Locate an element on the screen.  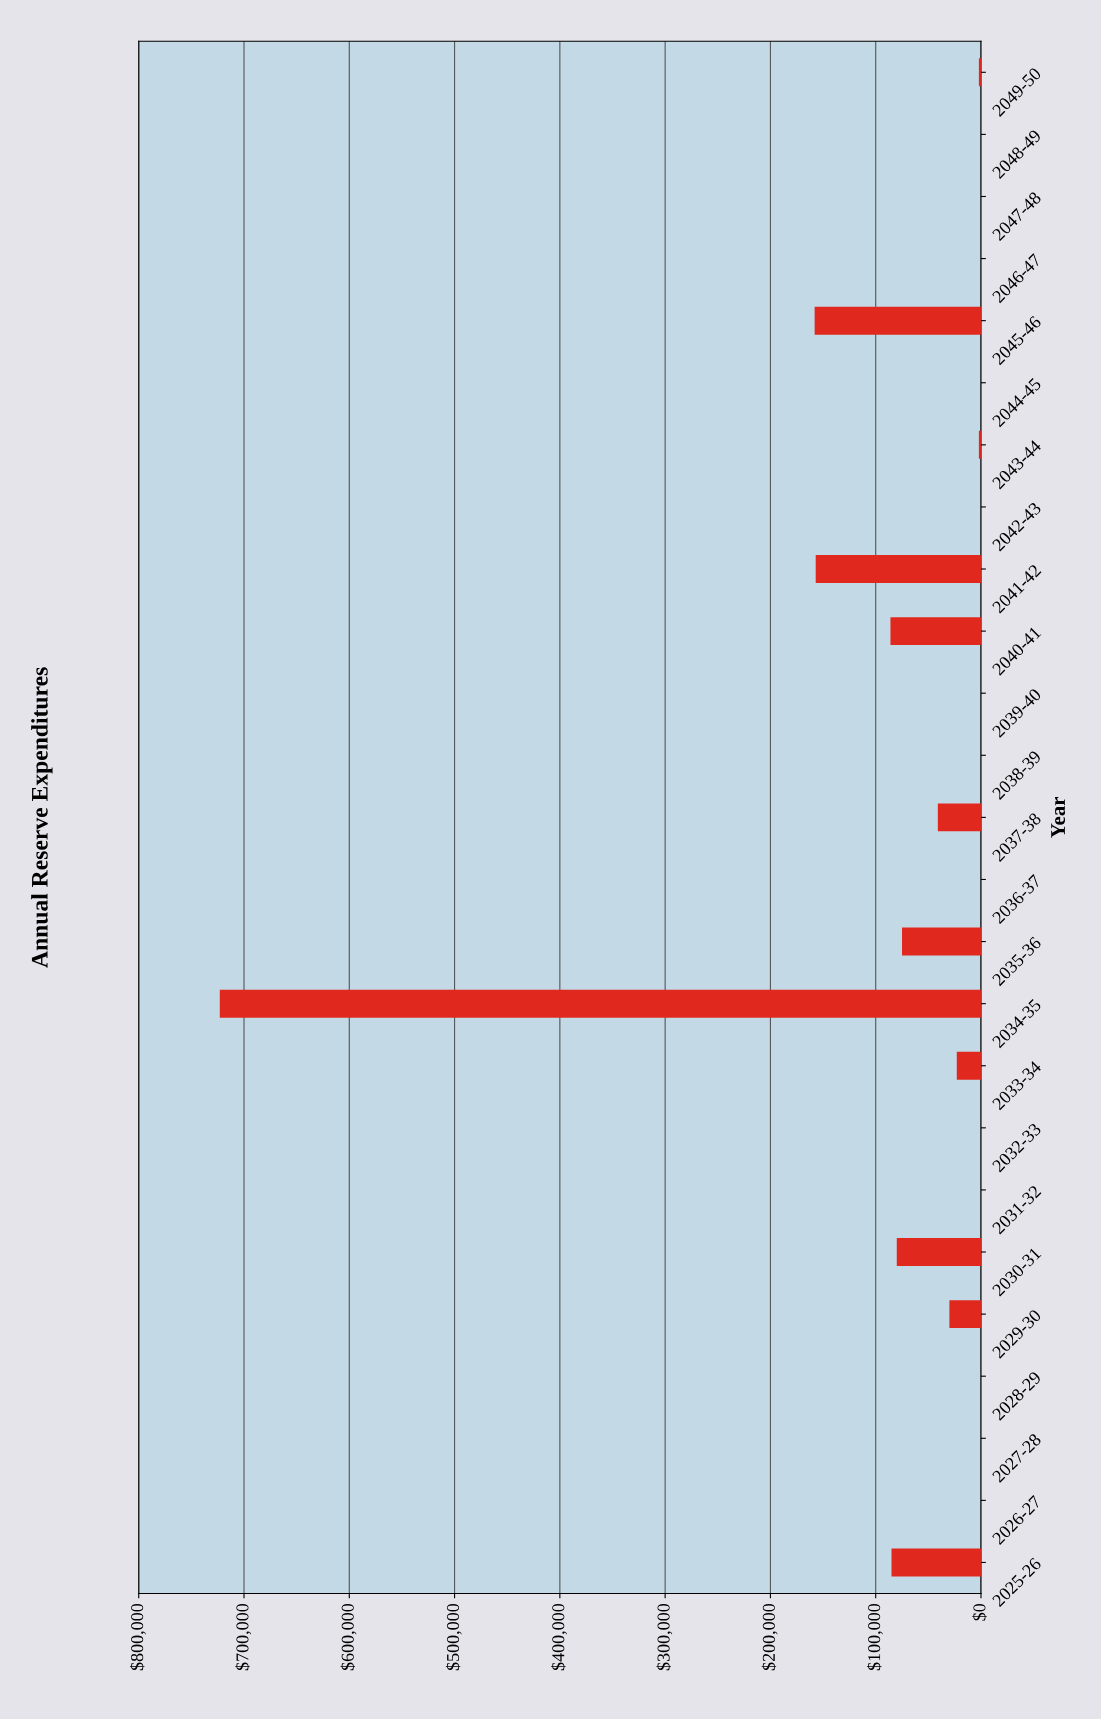
y-axis-title: Year is located at coordinates (1058, 817).